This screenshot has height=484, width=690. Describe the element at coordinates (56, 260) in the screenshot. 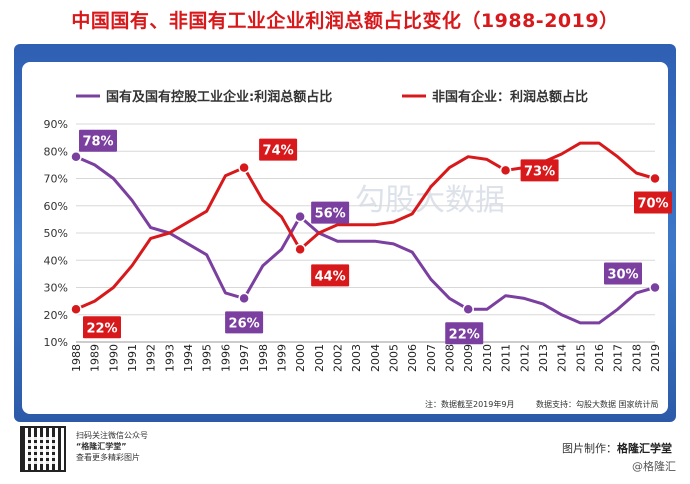

I see `y-tick-label: 40%` at that location.